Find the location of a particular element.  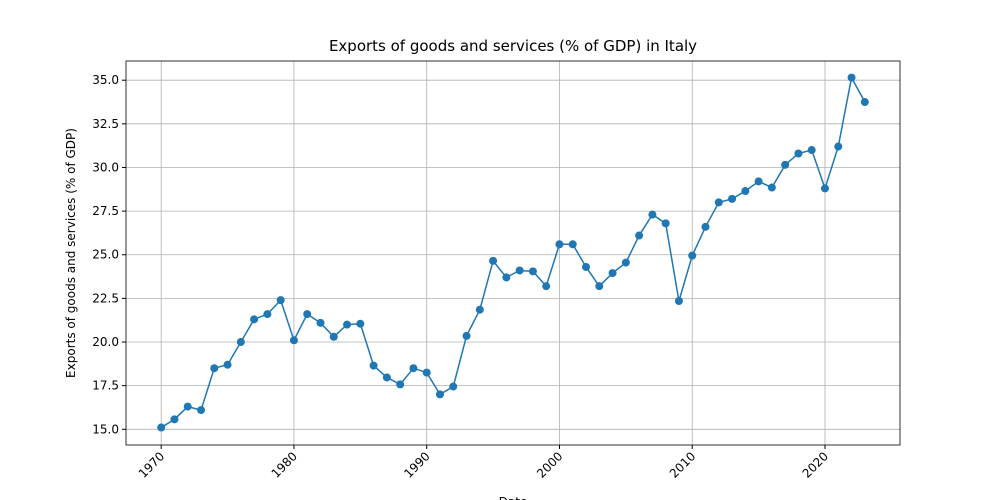

y-tick-label: 25.0 is located at coordinates (105, 255).